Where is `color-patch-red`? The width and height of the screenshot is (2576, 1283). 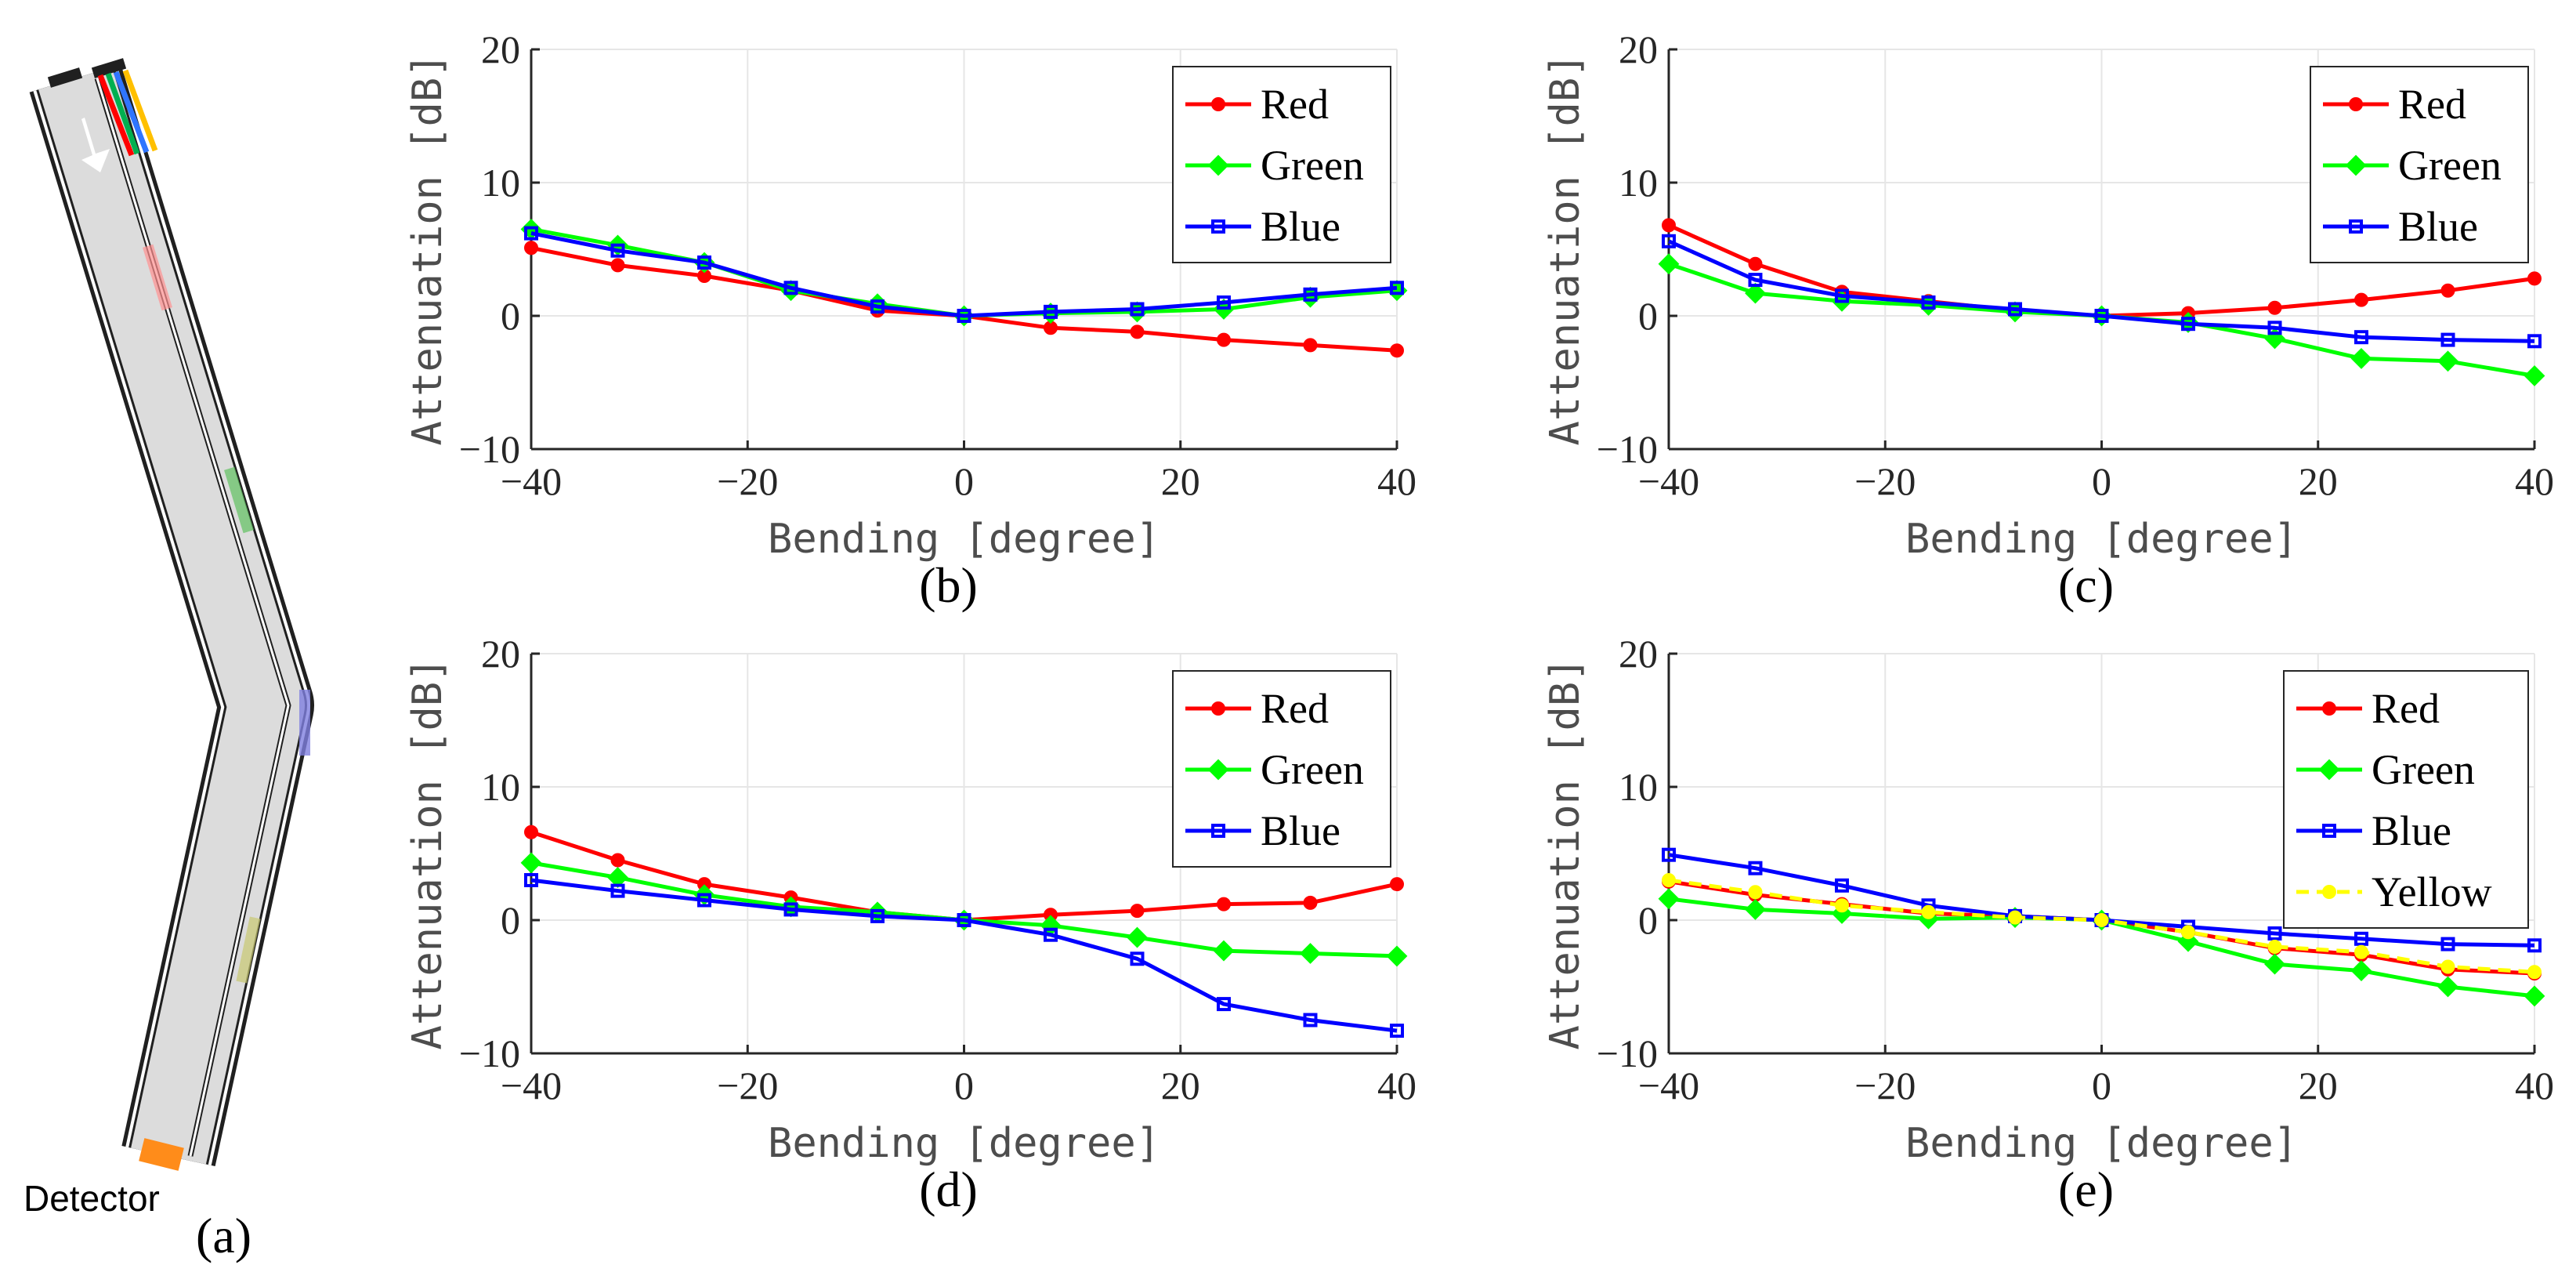
color-patch-red is located at coordinates (158, 278).